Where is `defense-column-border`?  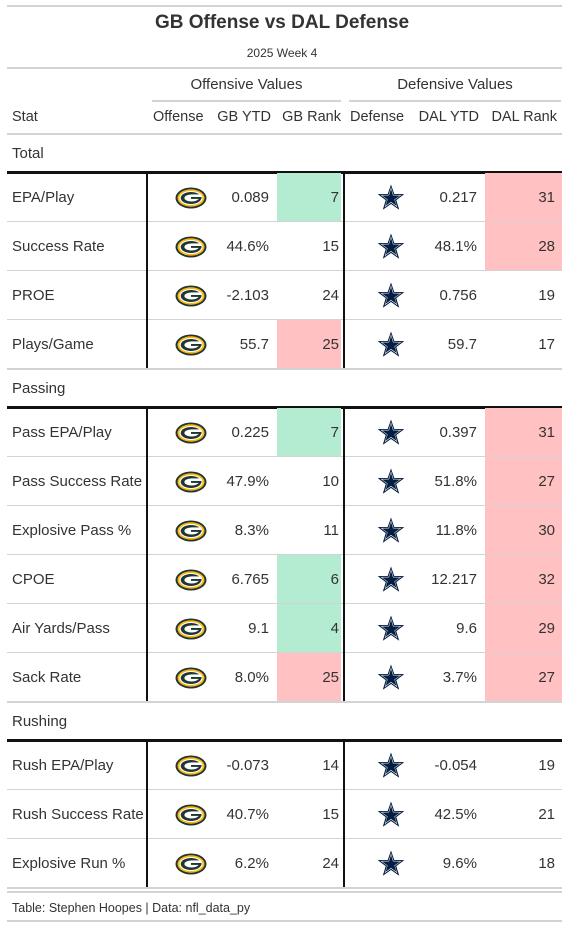 defense-column-border is located at coordinates (344, 271).